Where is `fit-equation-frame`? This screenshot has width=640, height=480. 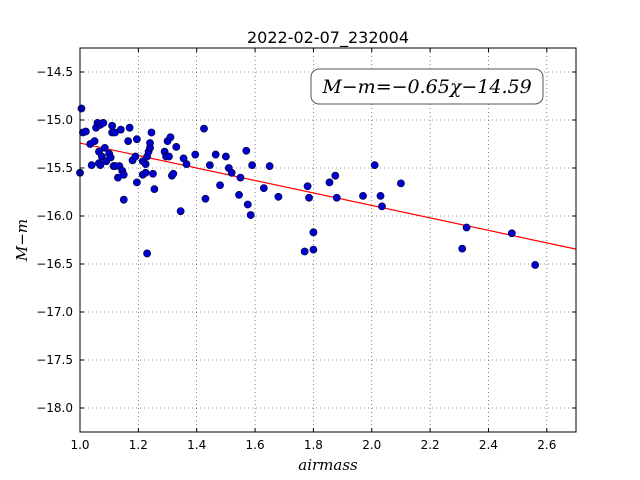 fit-equation-frame is located at coordinates (427, 86).